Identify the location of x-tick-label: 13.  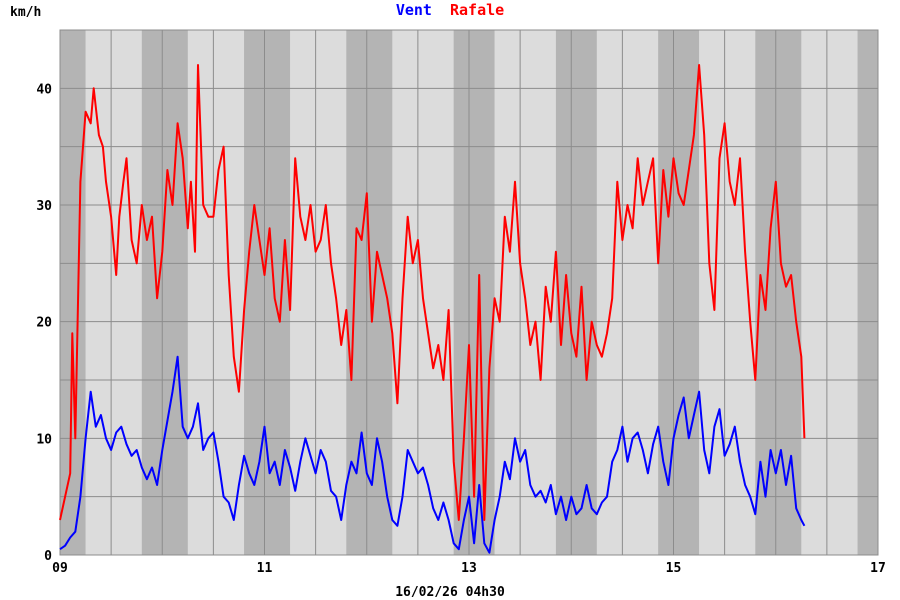
(469, 568).